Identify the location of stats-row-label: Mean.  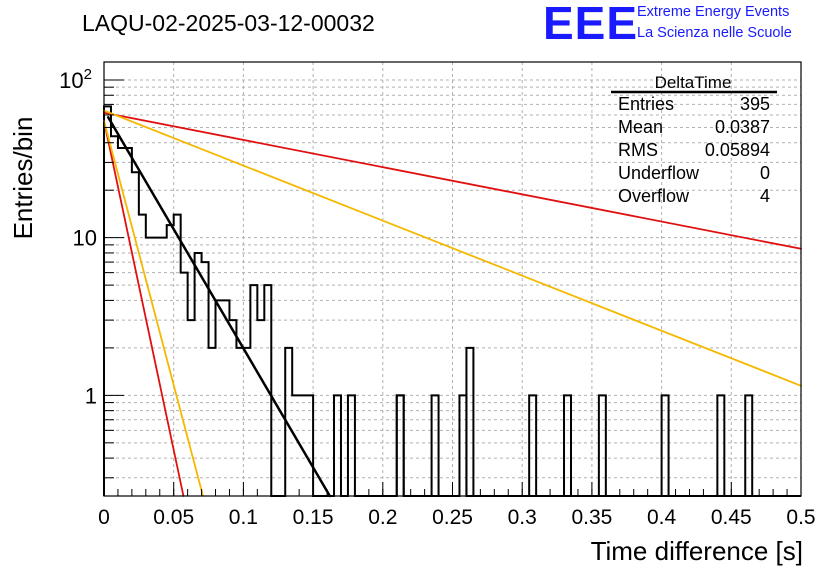
(640, 127).